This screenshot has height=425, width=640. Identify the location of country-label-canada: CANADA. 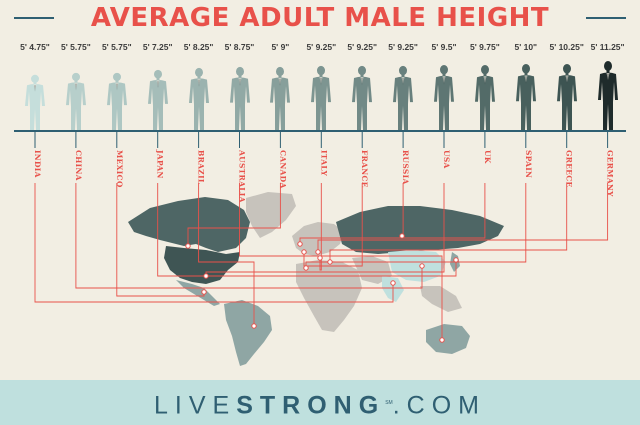
(283, 169).